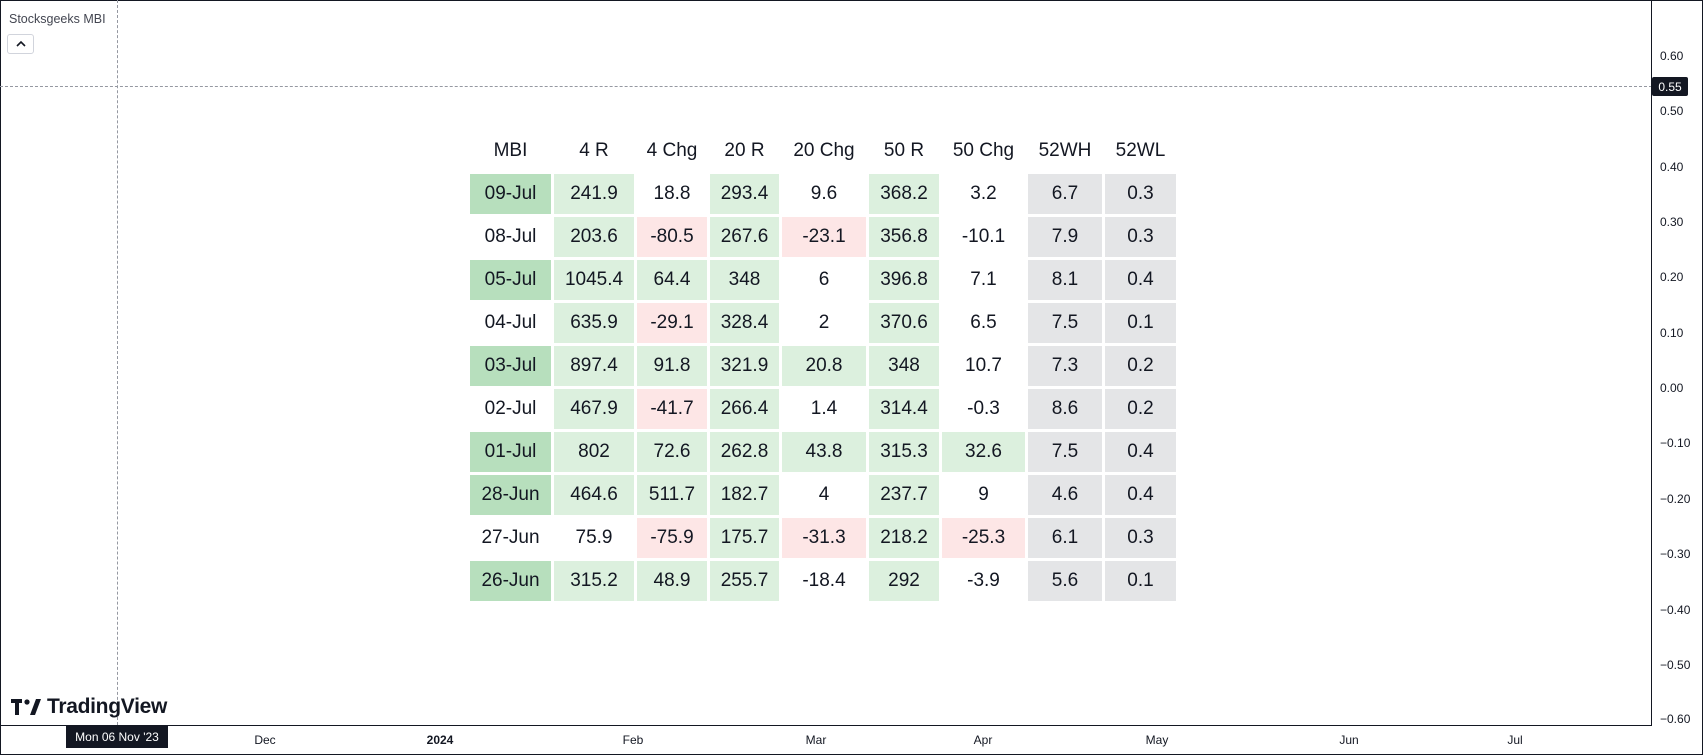  What do you see at coordinates (1675, 499) in the screenshot?
I see `price-tick-label: −0.20` at bounding box center [1675, 499].